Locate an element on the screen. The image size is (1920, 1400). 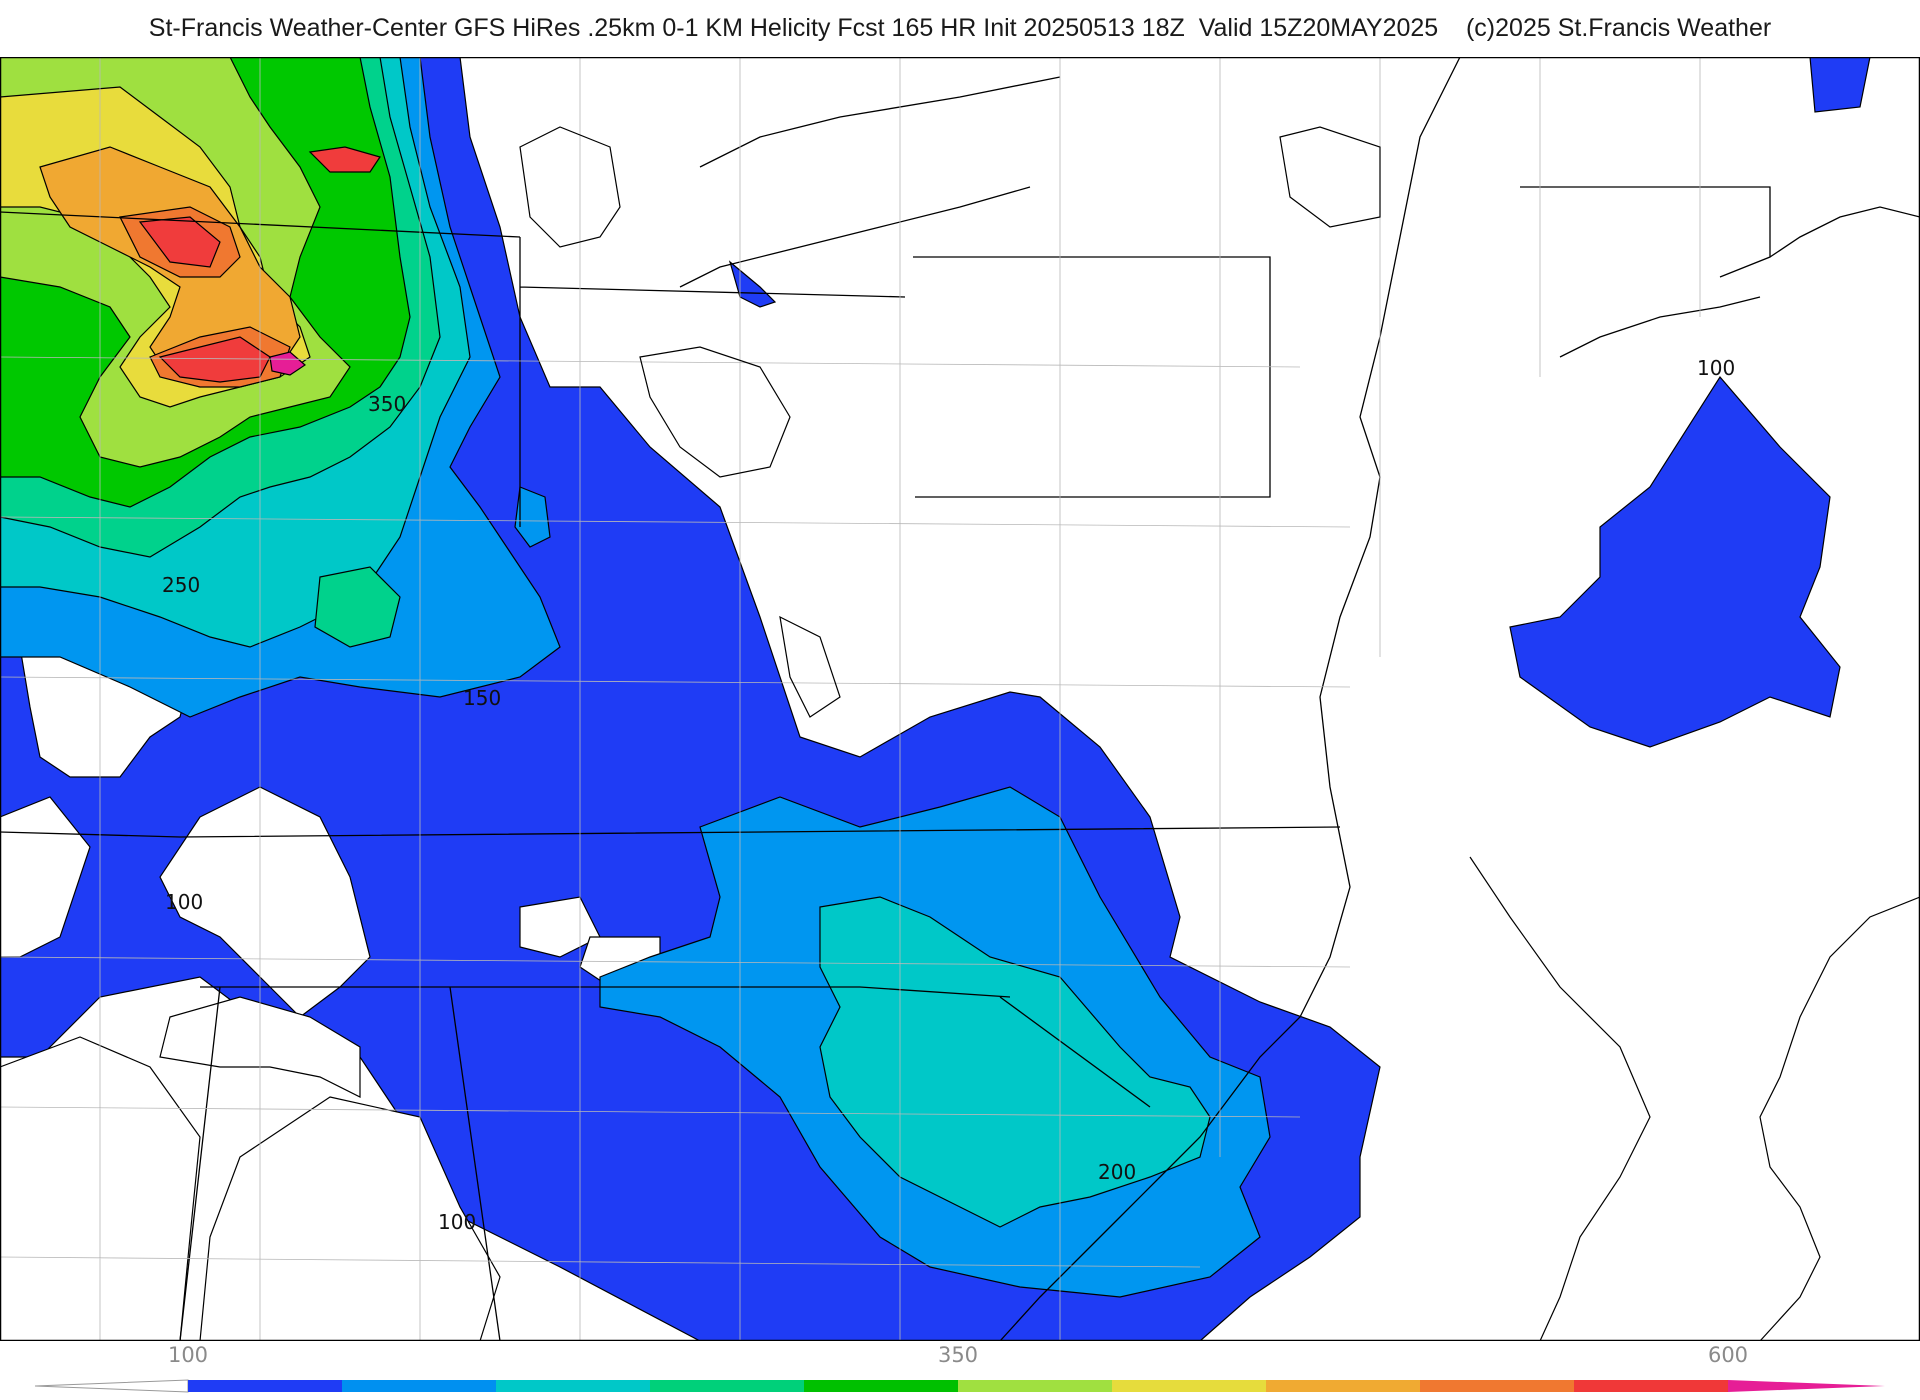
fill-100-lake is located at coordinates (752, 284).